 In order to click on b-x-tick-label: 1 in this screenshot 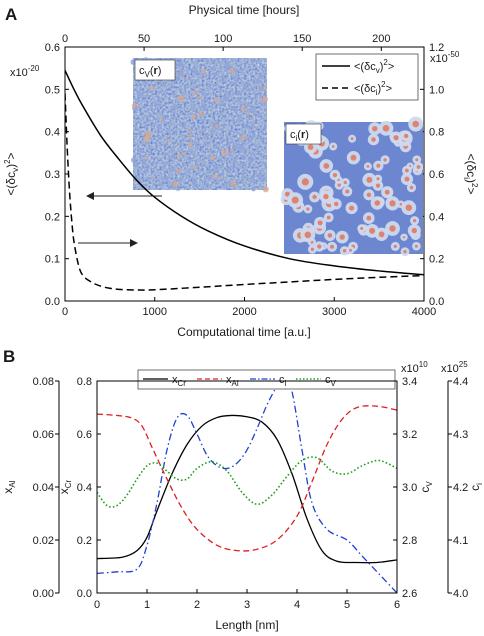, I will do `click(147, 605)`.